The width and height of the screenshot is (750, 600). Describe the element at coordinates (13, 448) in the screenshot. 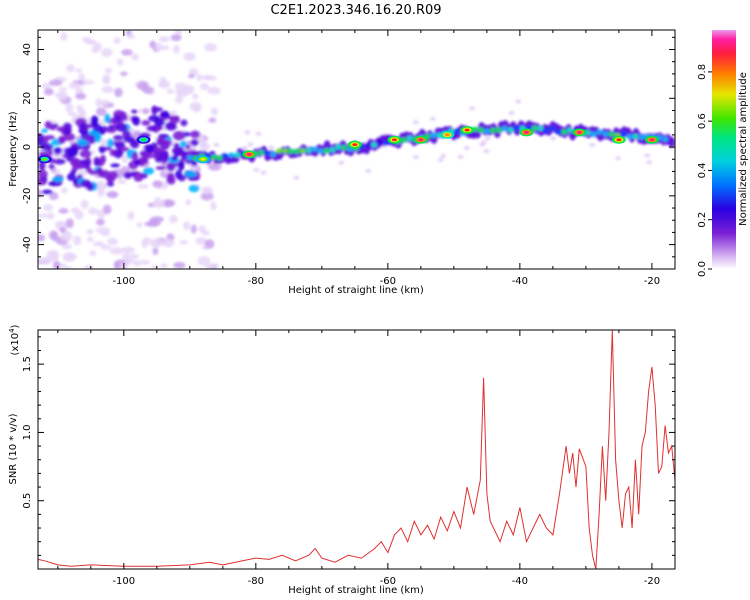

I see `snr-y-axis-label: SNR (10 * v/v)` at that location.